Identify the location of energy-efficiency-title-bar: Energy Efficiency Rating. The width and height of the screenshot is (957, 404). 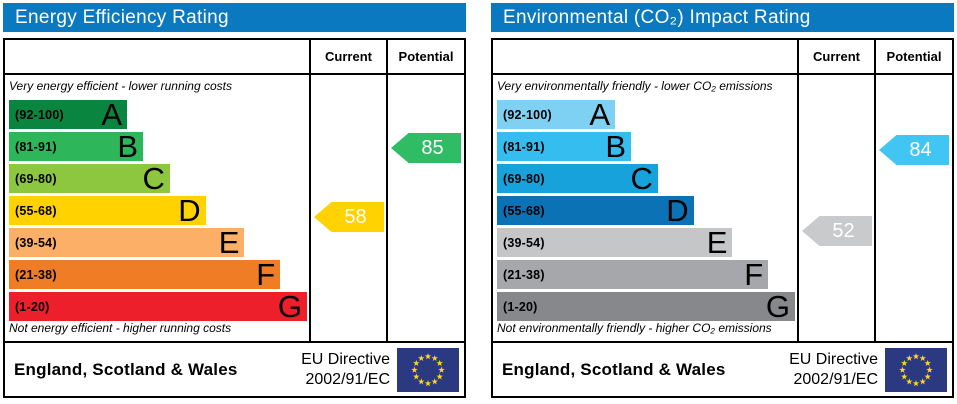
(234, 17).